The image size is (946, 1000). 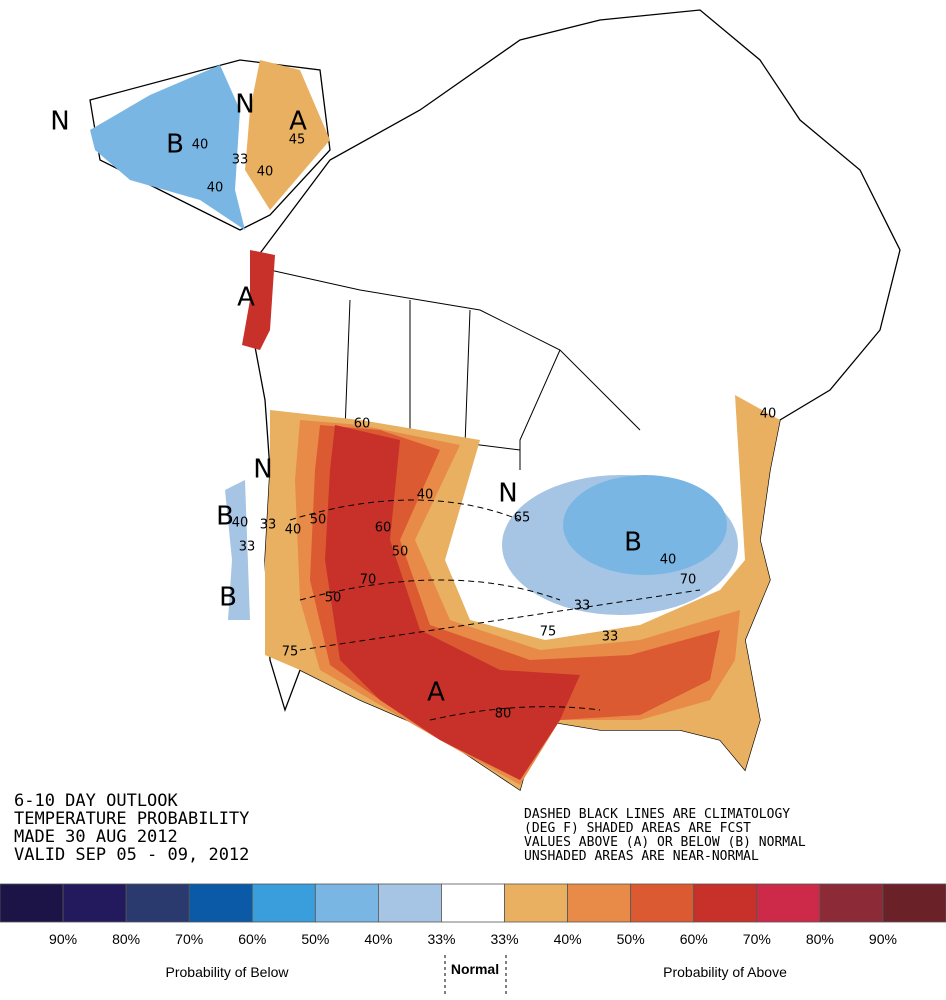 What do you see at coordinates (131, 819) in the screenshot?
I see `title-line: TEMPERATURE PROBABILITY` at bounding box center [131, 819].